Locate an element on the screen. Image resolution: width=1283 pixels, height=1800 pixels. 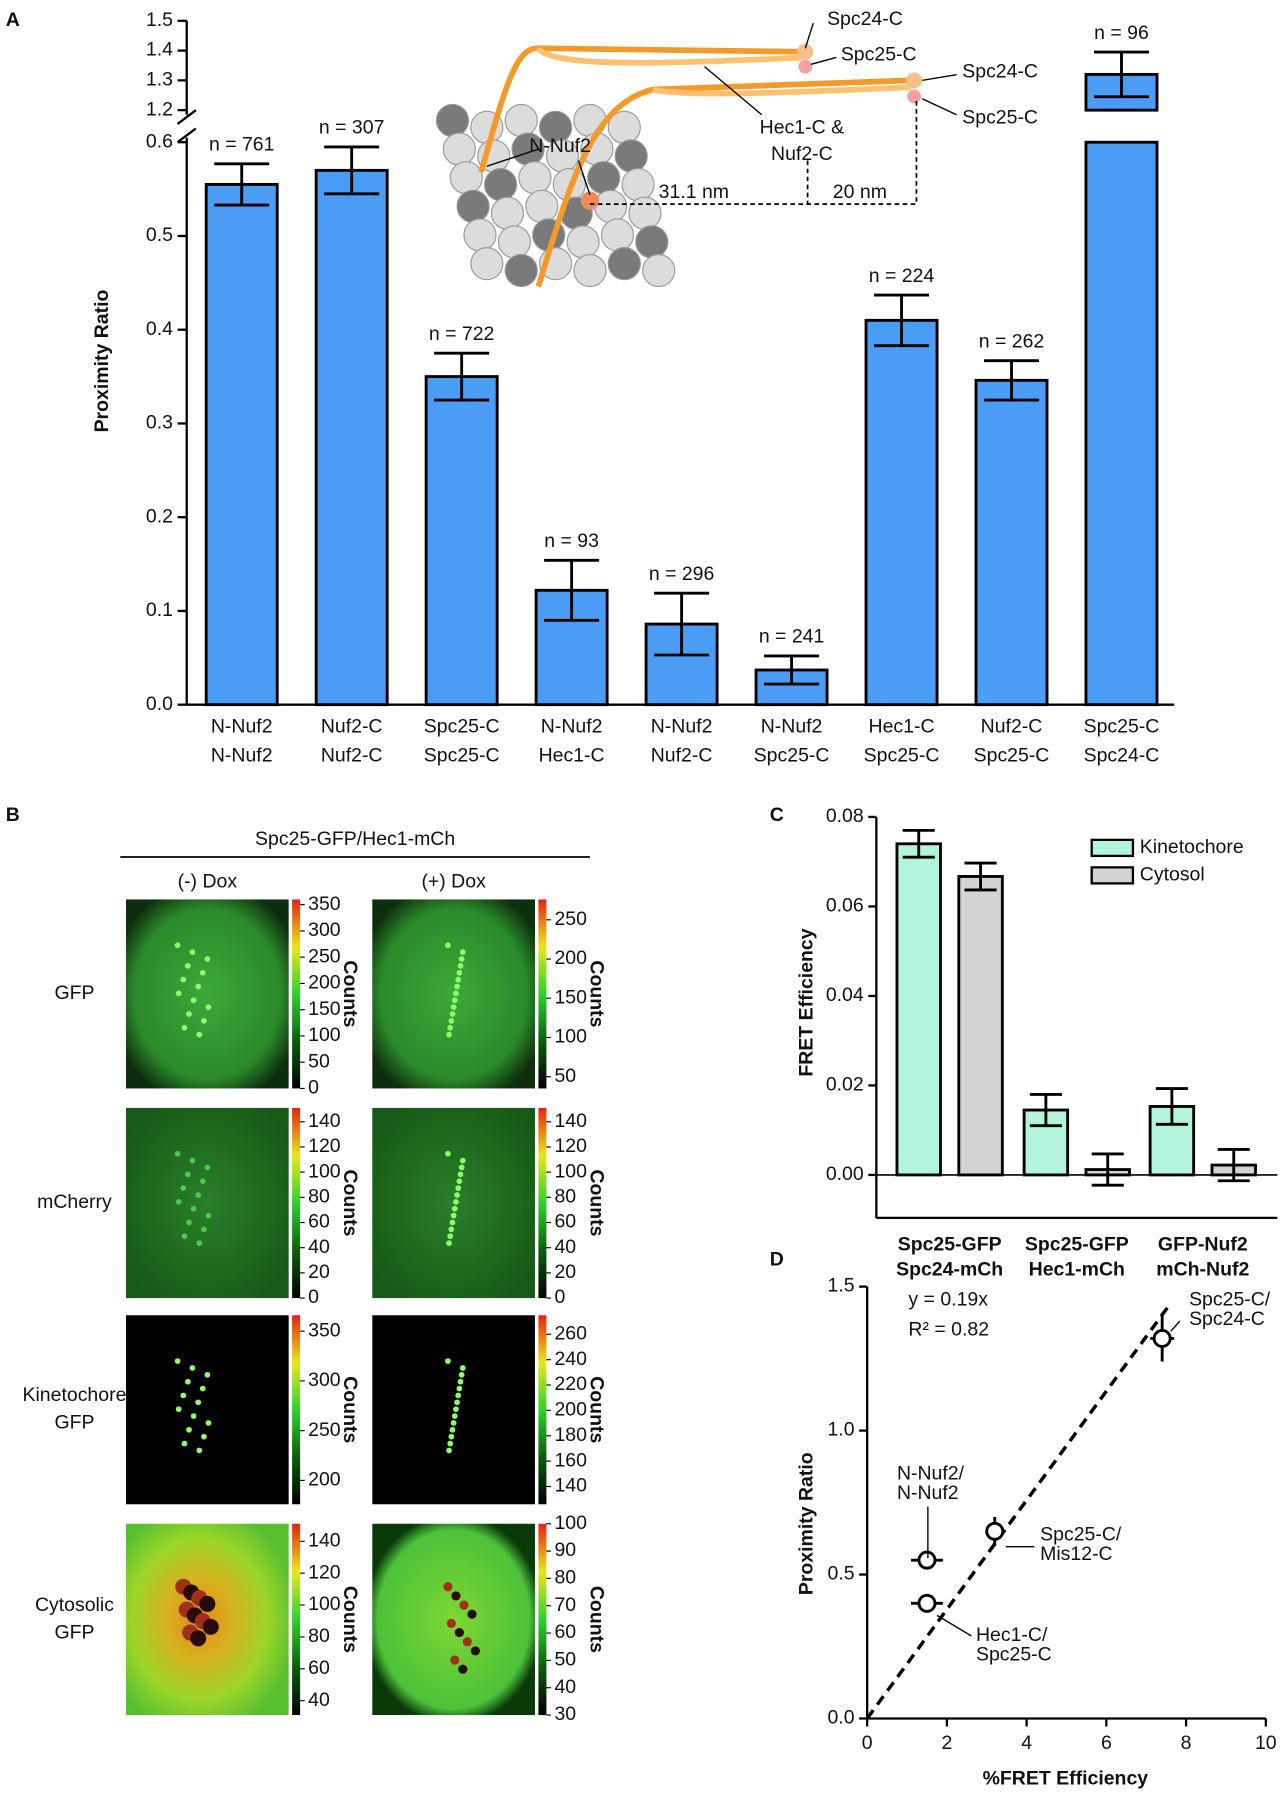
colorbar-tick-label: 20 is located at coordinates (565, 1272).